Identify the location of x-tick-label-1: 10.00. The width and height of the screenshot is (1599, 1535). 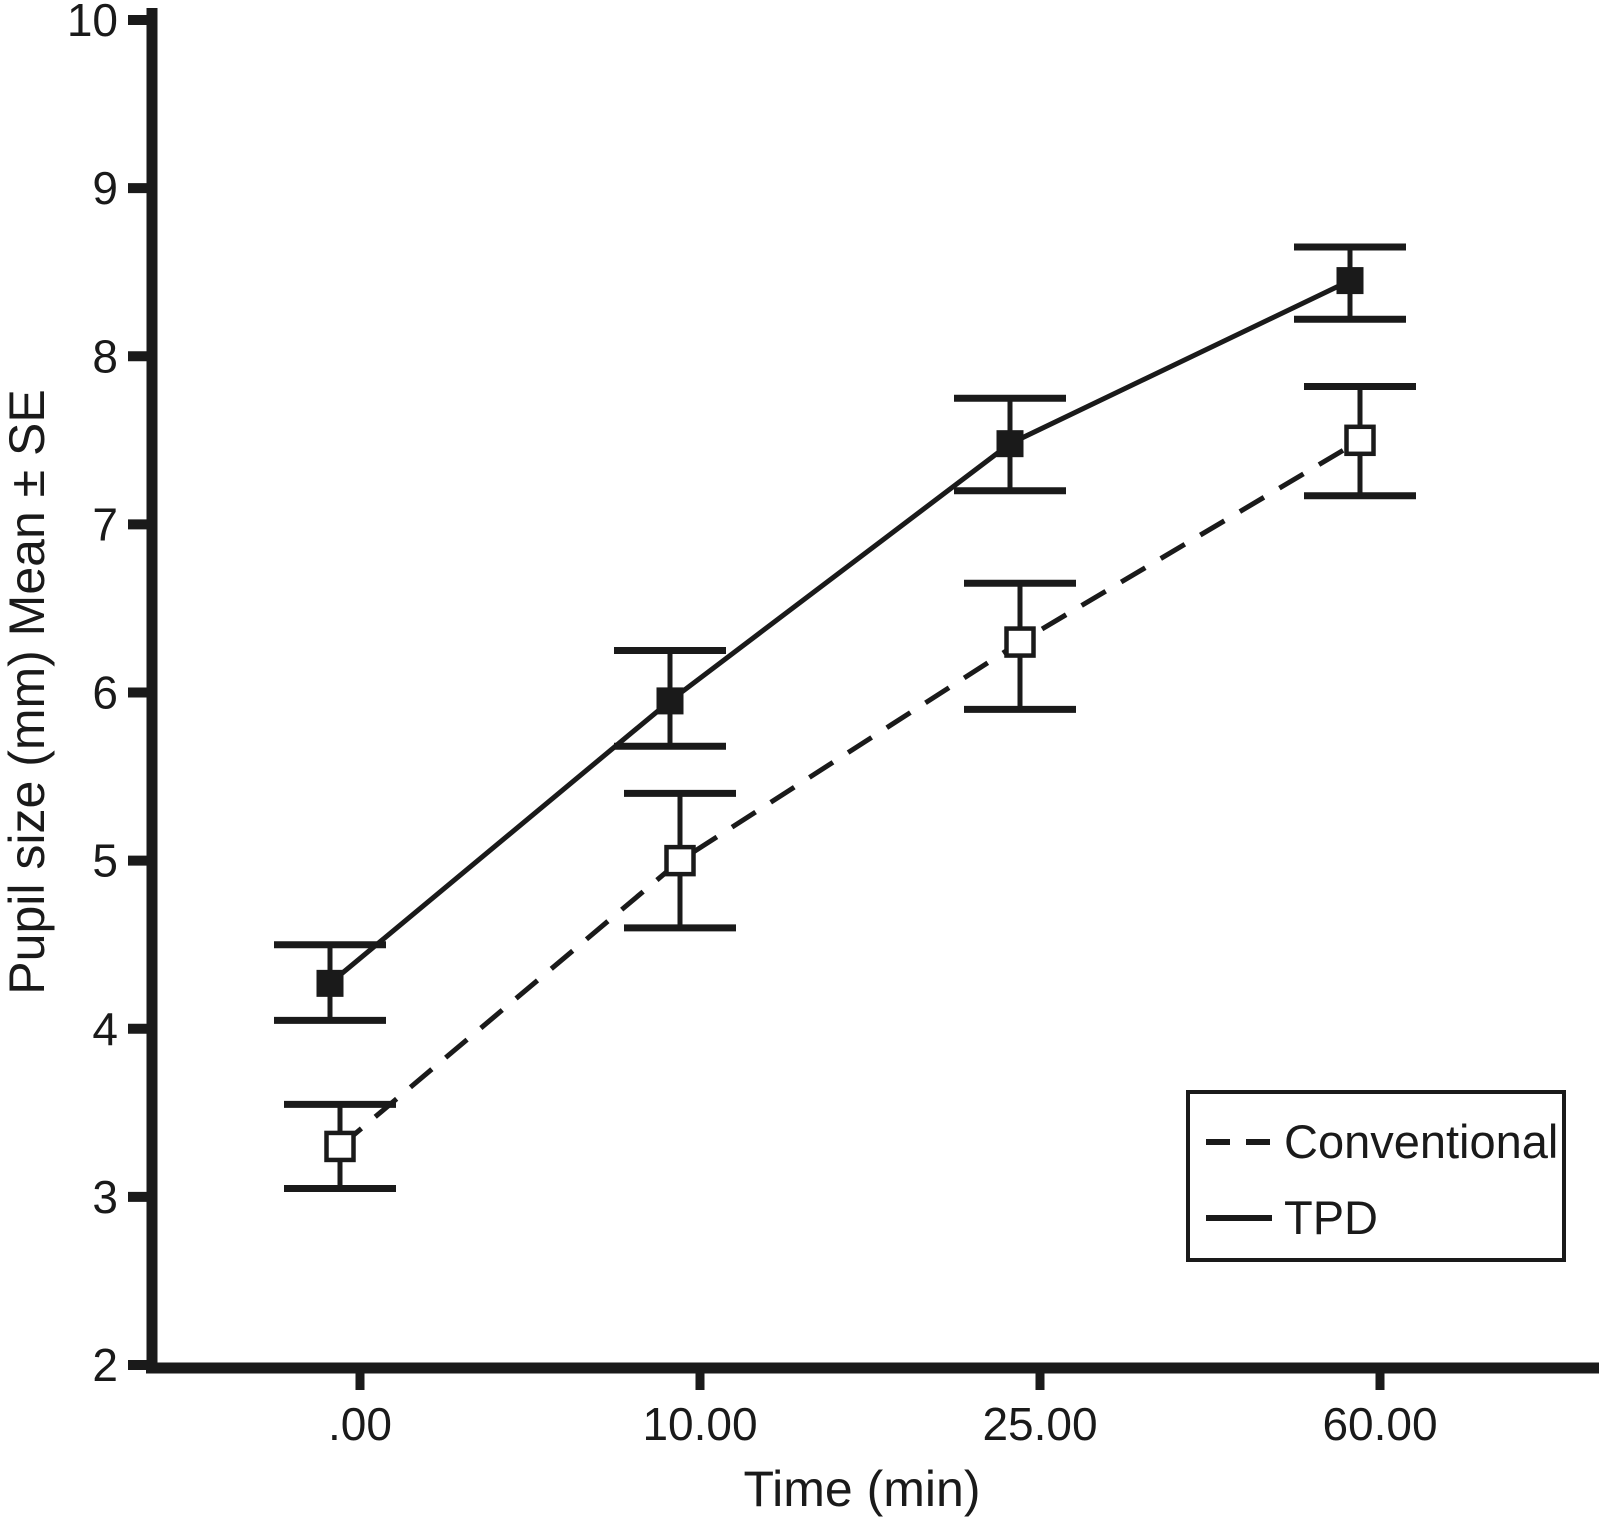
(699, 1424).